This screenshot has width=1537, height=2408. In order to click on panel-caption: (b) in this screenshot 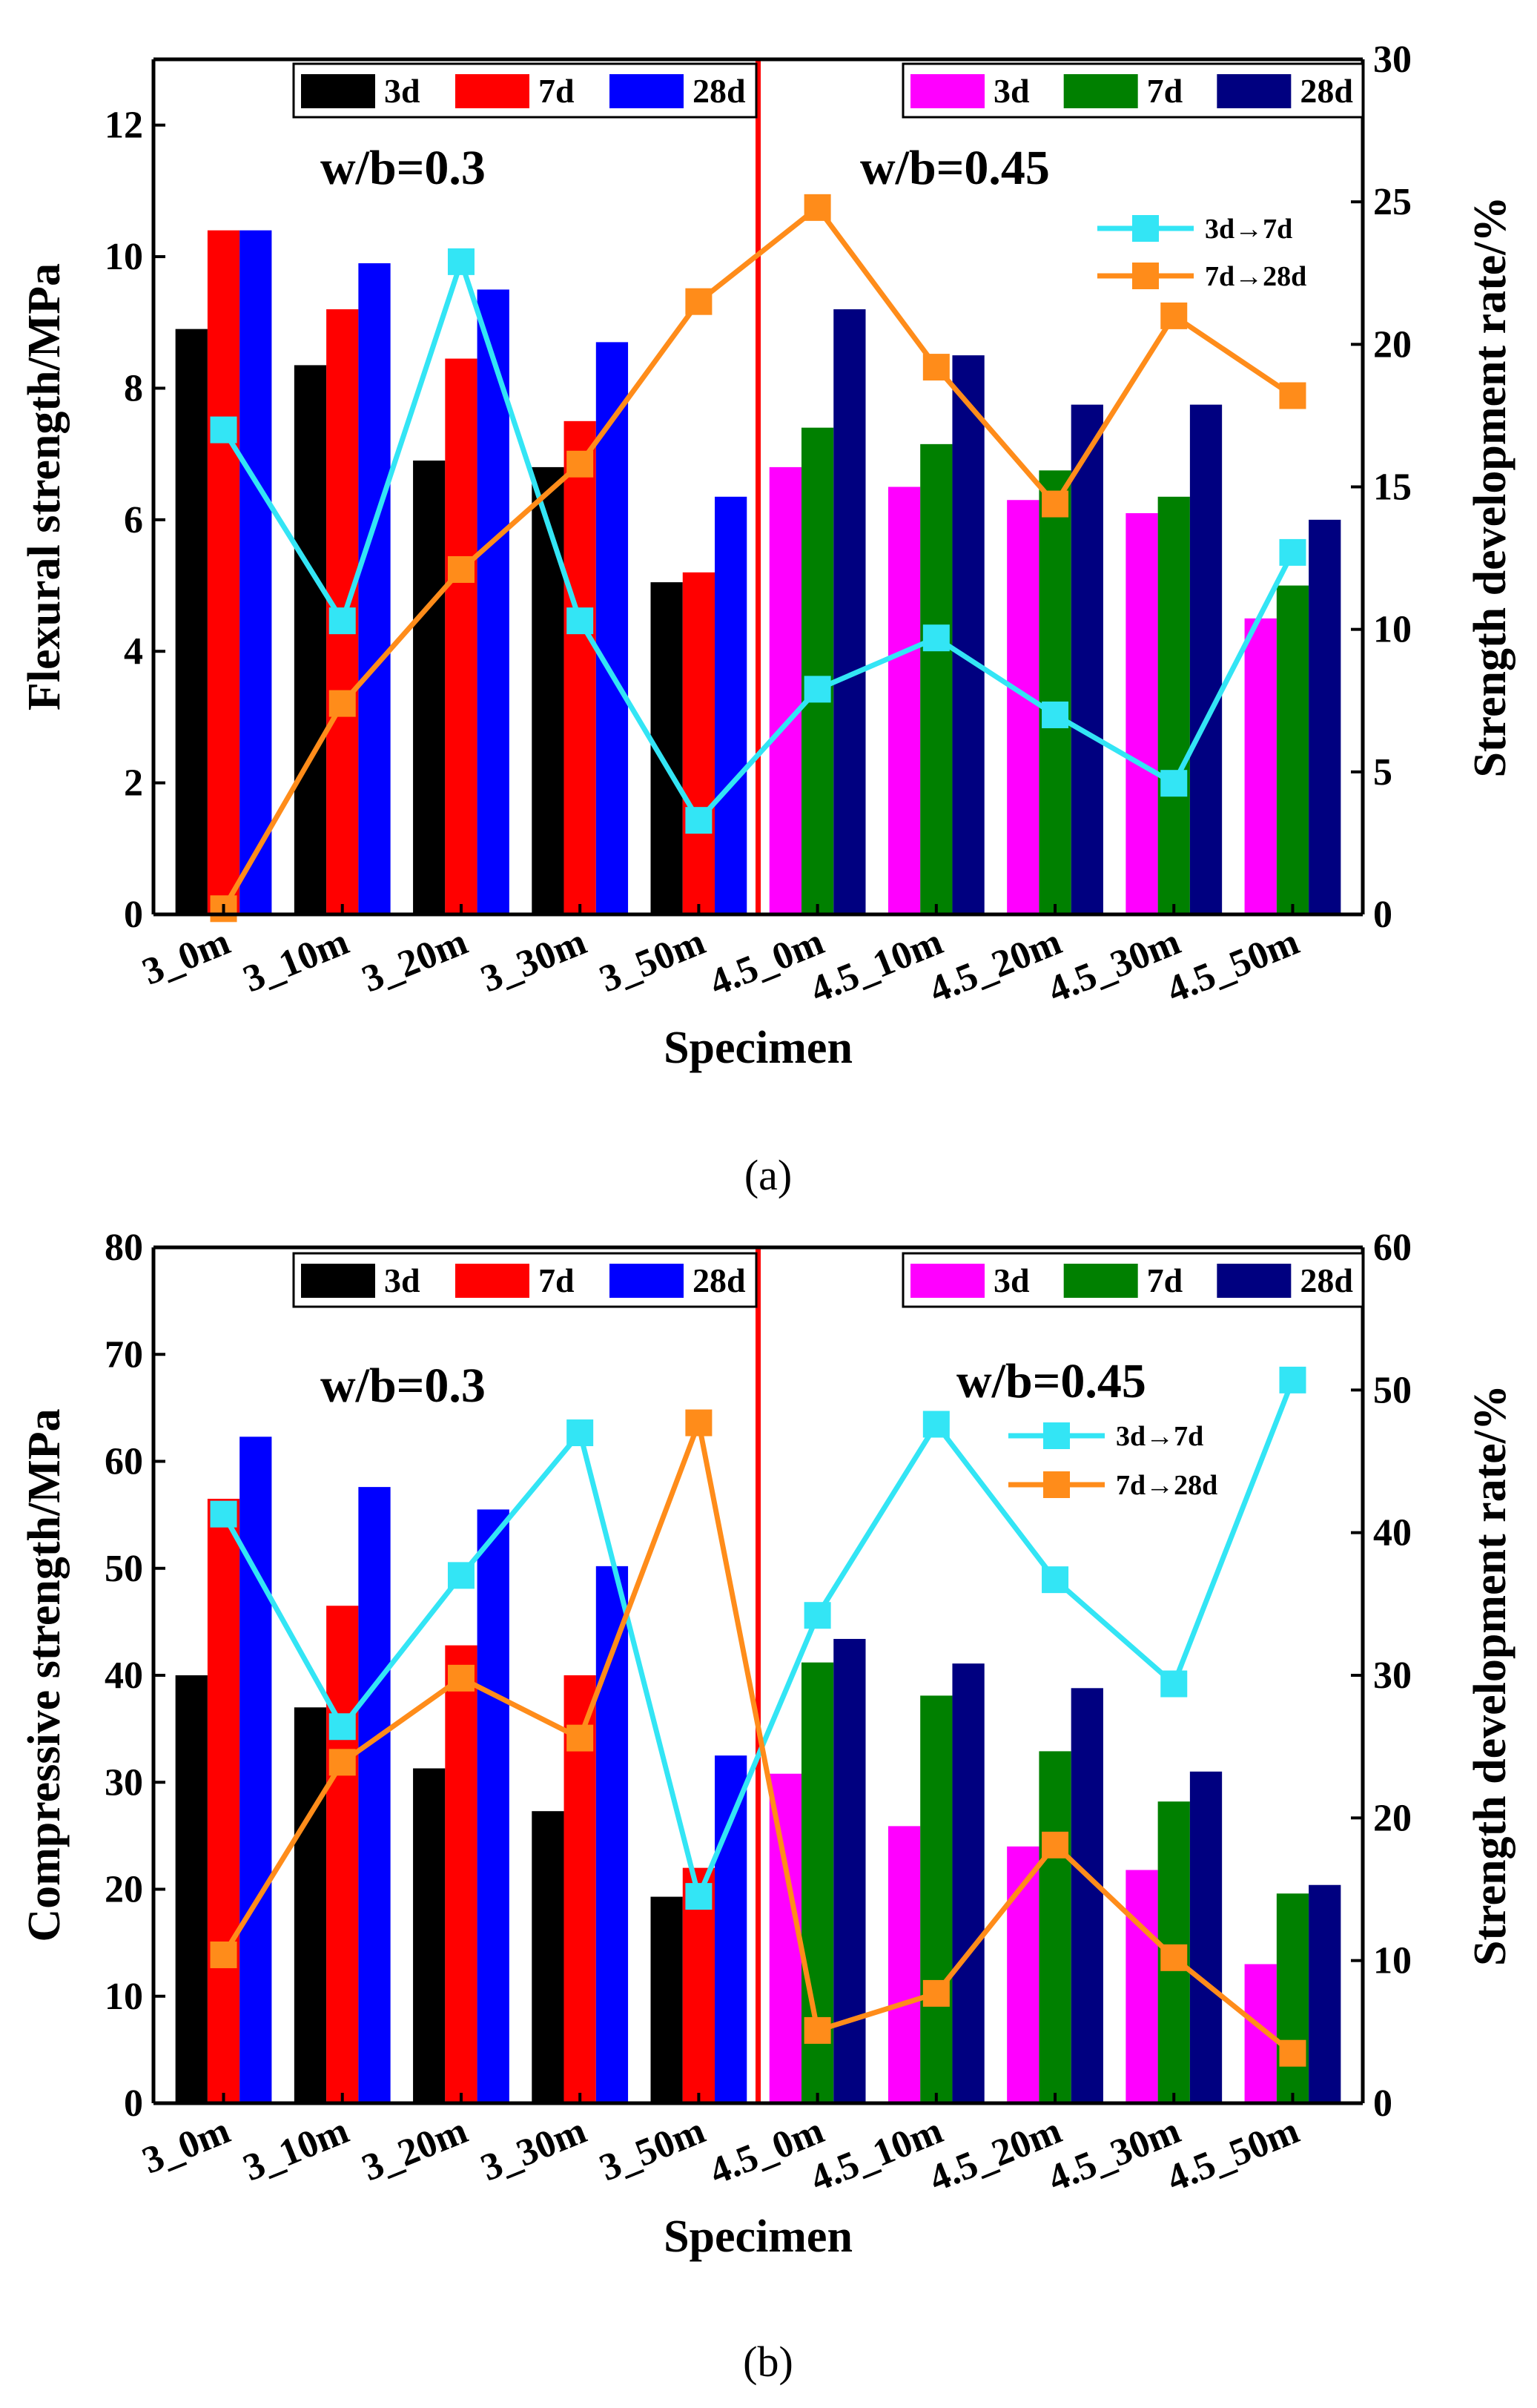, I will do `click(768, 2362)`.